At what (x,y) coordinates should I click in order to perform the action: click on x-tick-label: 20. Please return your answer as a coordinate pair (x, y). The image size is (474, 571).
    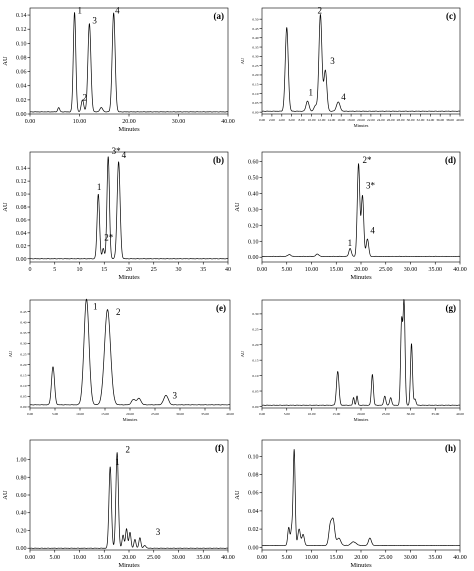
    Looking at the image, I should click on (129, 270).